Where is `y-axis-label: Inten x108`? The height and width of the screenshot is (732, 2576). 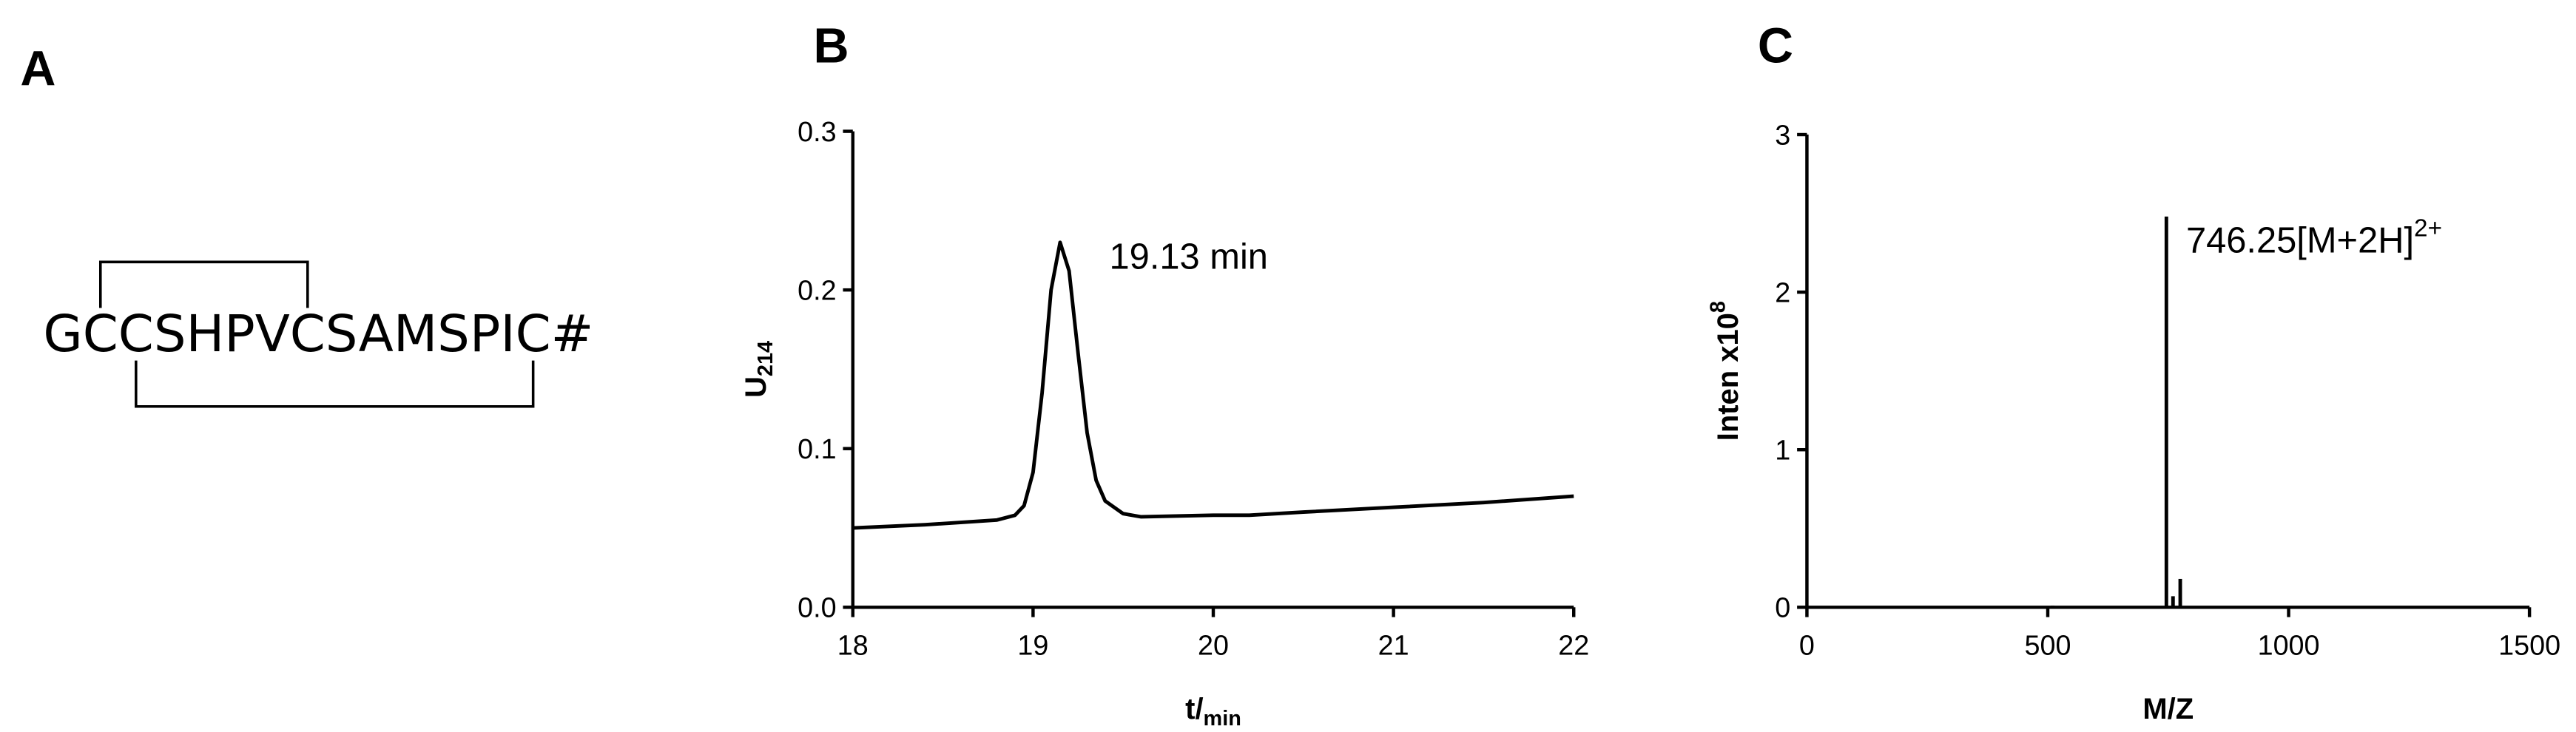 y-axis-label: Inten x108 is located at coordinates (1725, 371).